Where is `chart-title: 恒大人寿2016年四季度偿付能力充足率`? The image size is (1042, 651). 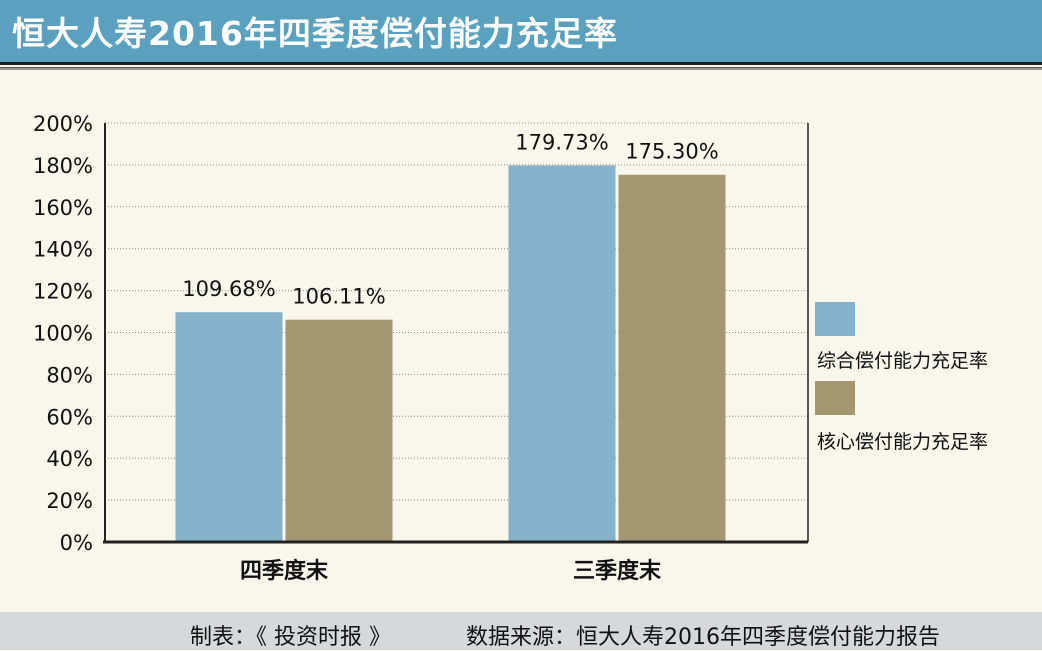 chart-title: 恒大人寿2016年四季度偿付能力充足率 is located at coordinates (315, 33).